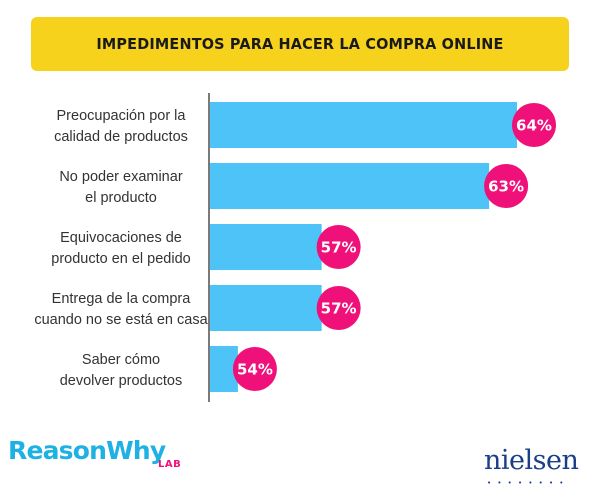 Image resolution: width=597 pixels, height=497 pixels. I want to click on category-label-line: cuando no se está en casa, so click(121, 320).